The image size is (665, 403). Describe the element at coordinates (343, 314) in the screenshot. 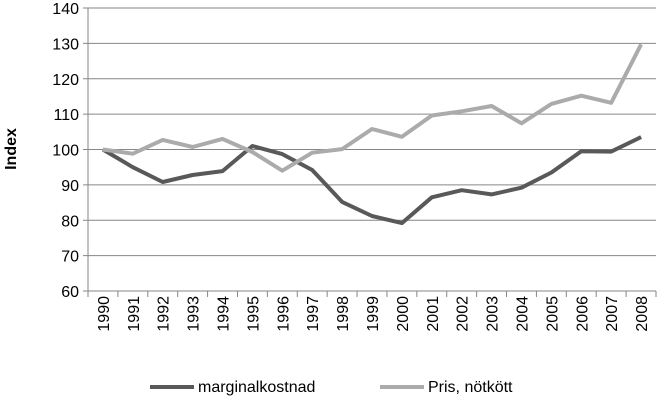

I see `x-tick-label: 1998` at that location.